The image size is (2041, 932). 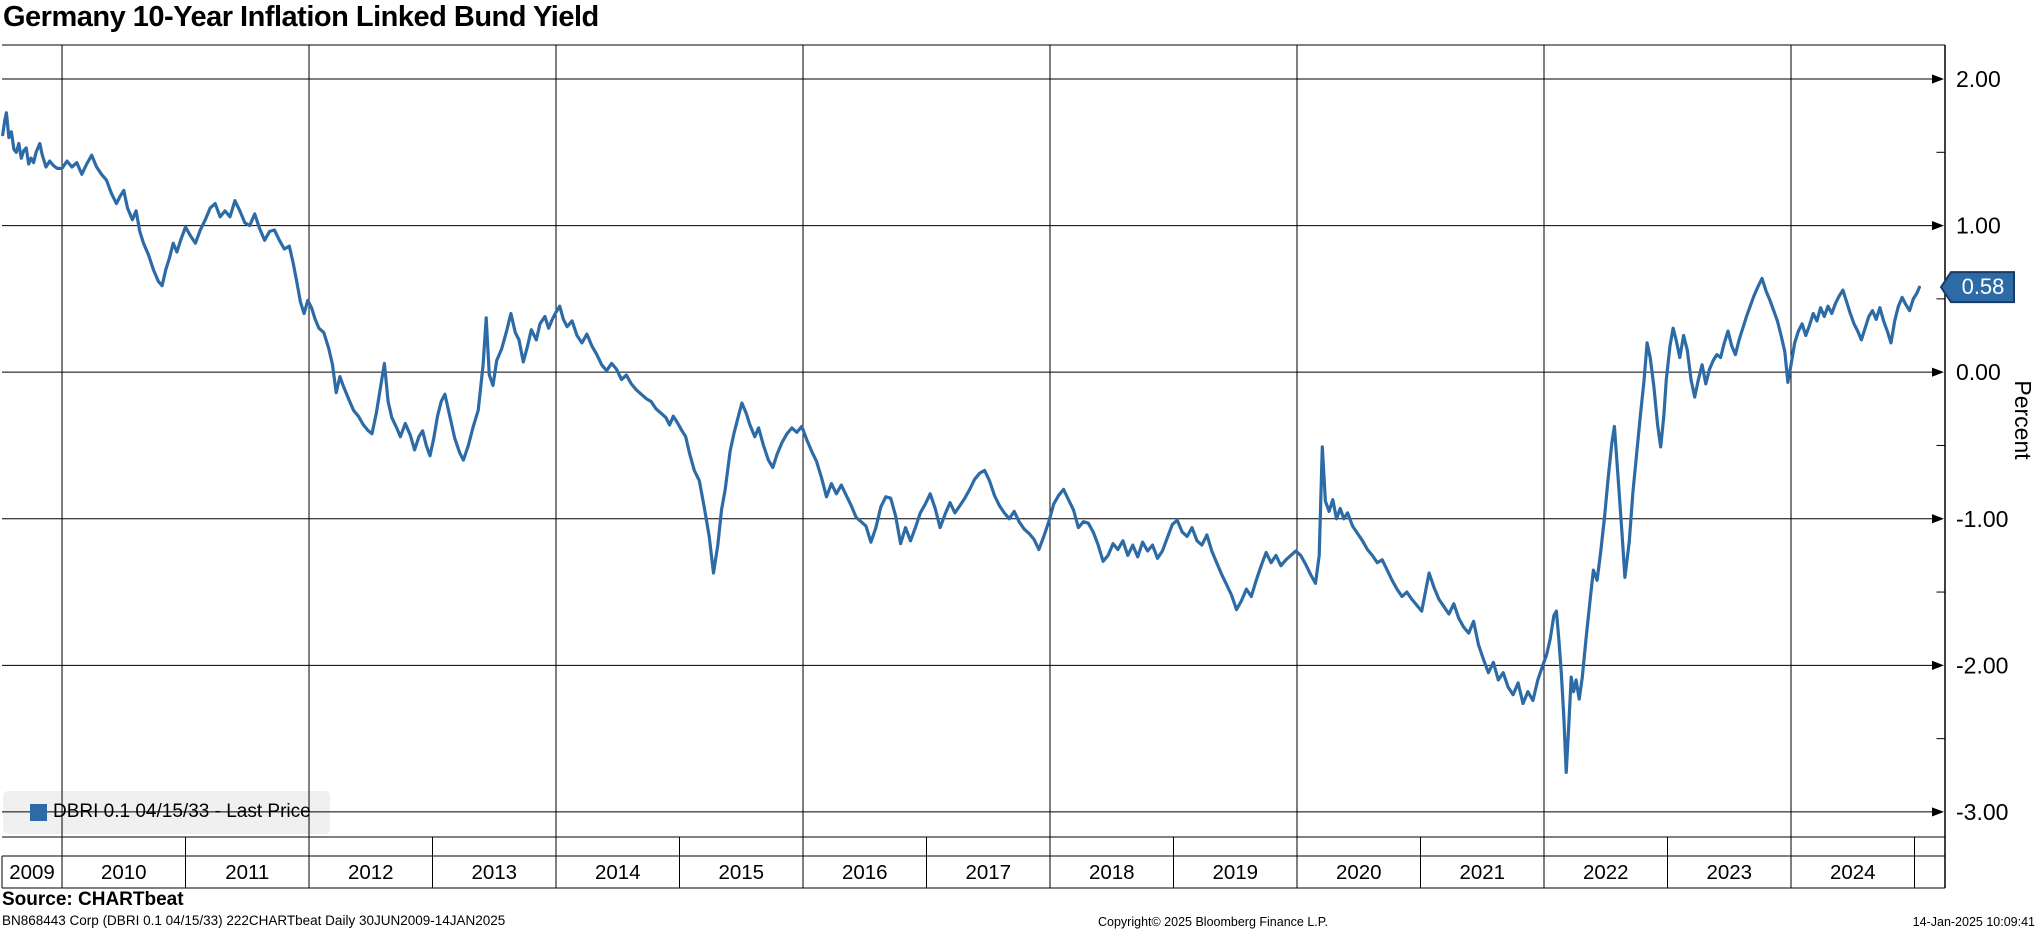 I want to click on y-axis-tick-labels: 2.00 1.00 0.00 -1.00 -2.00 -3.00, so click(x=1982, y=445).